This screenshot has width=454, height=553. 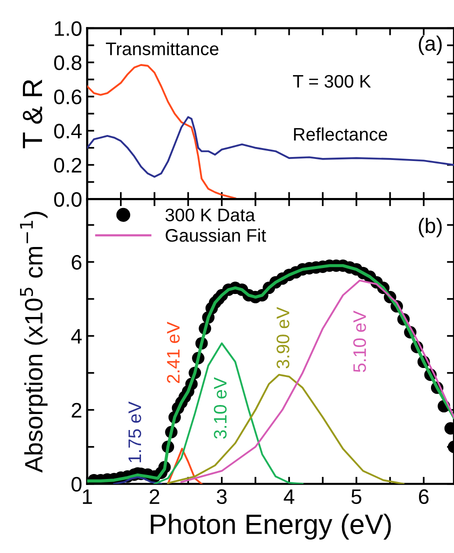 I want to click on annotation: 5.10 eV, so click(x=359, y=341).